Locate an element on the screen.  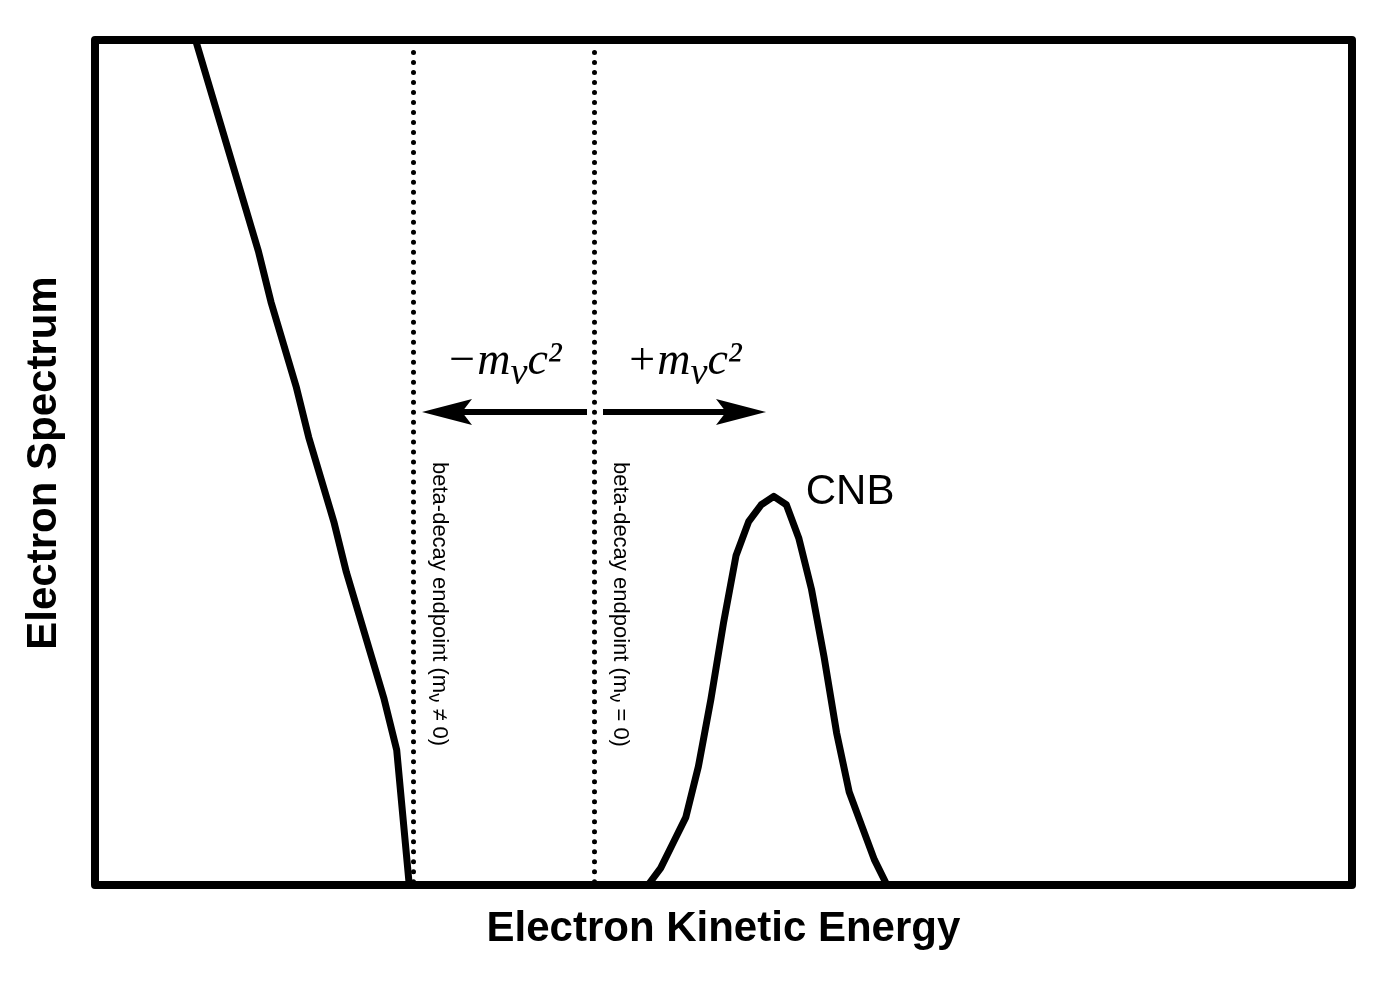
x-axis-title: Electron Kinetic Energy is located at coordinates (723, 927).